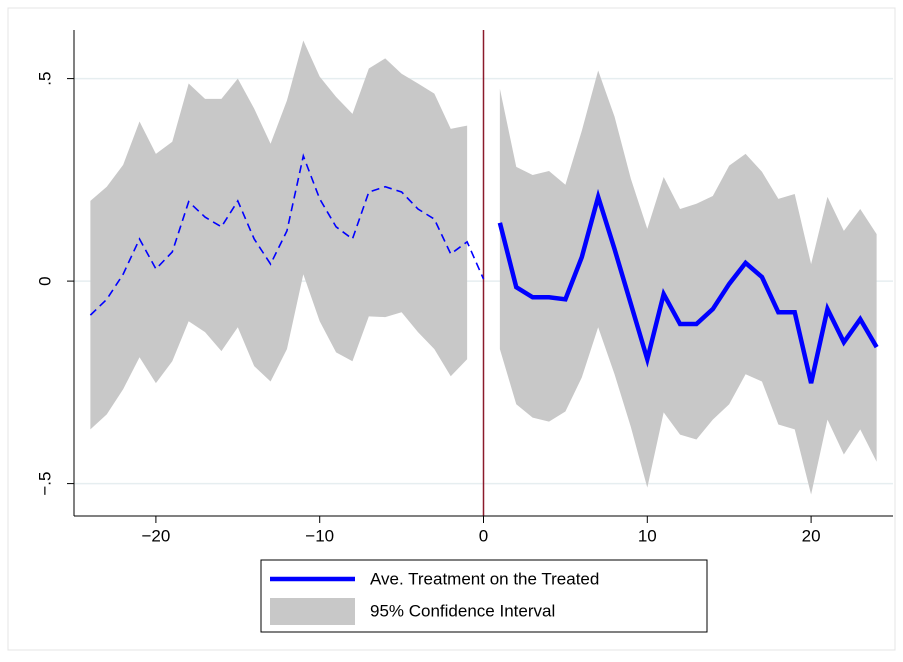 This screenshot has width=903, height=662. What do you see at coordinates (647, 535) in the screenshot?
I see `x-tick-label: 10` at bounding box center [647, 535].